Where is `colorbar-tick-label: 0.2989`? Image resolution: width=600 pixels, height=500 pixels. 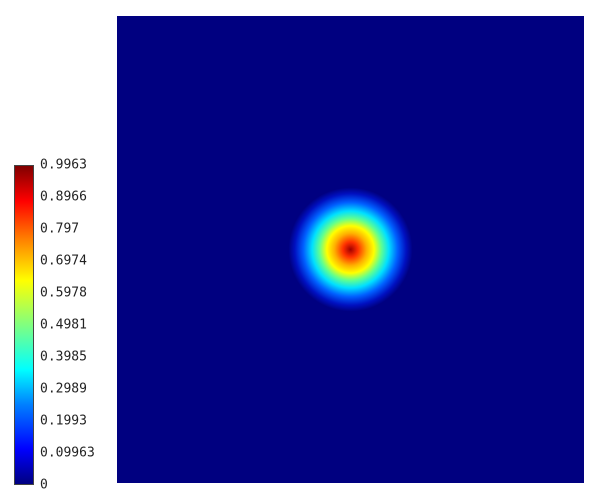 colorbar-tick-label: 0.2989 is located at coordinates (63, 389).